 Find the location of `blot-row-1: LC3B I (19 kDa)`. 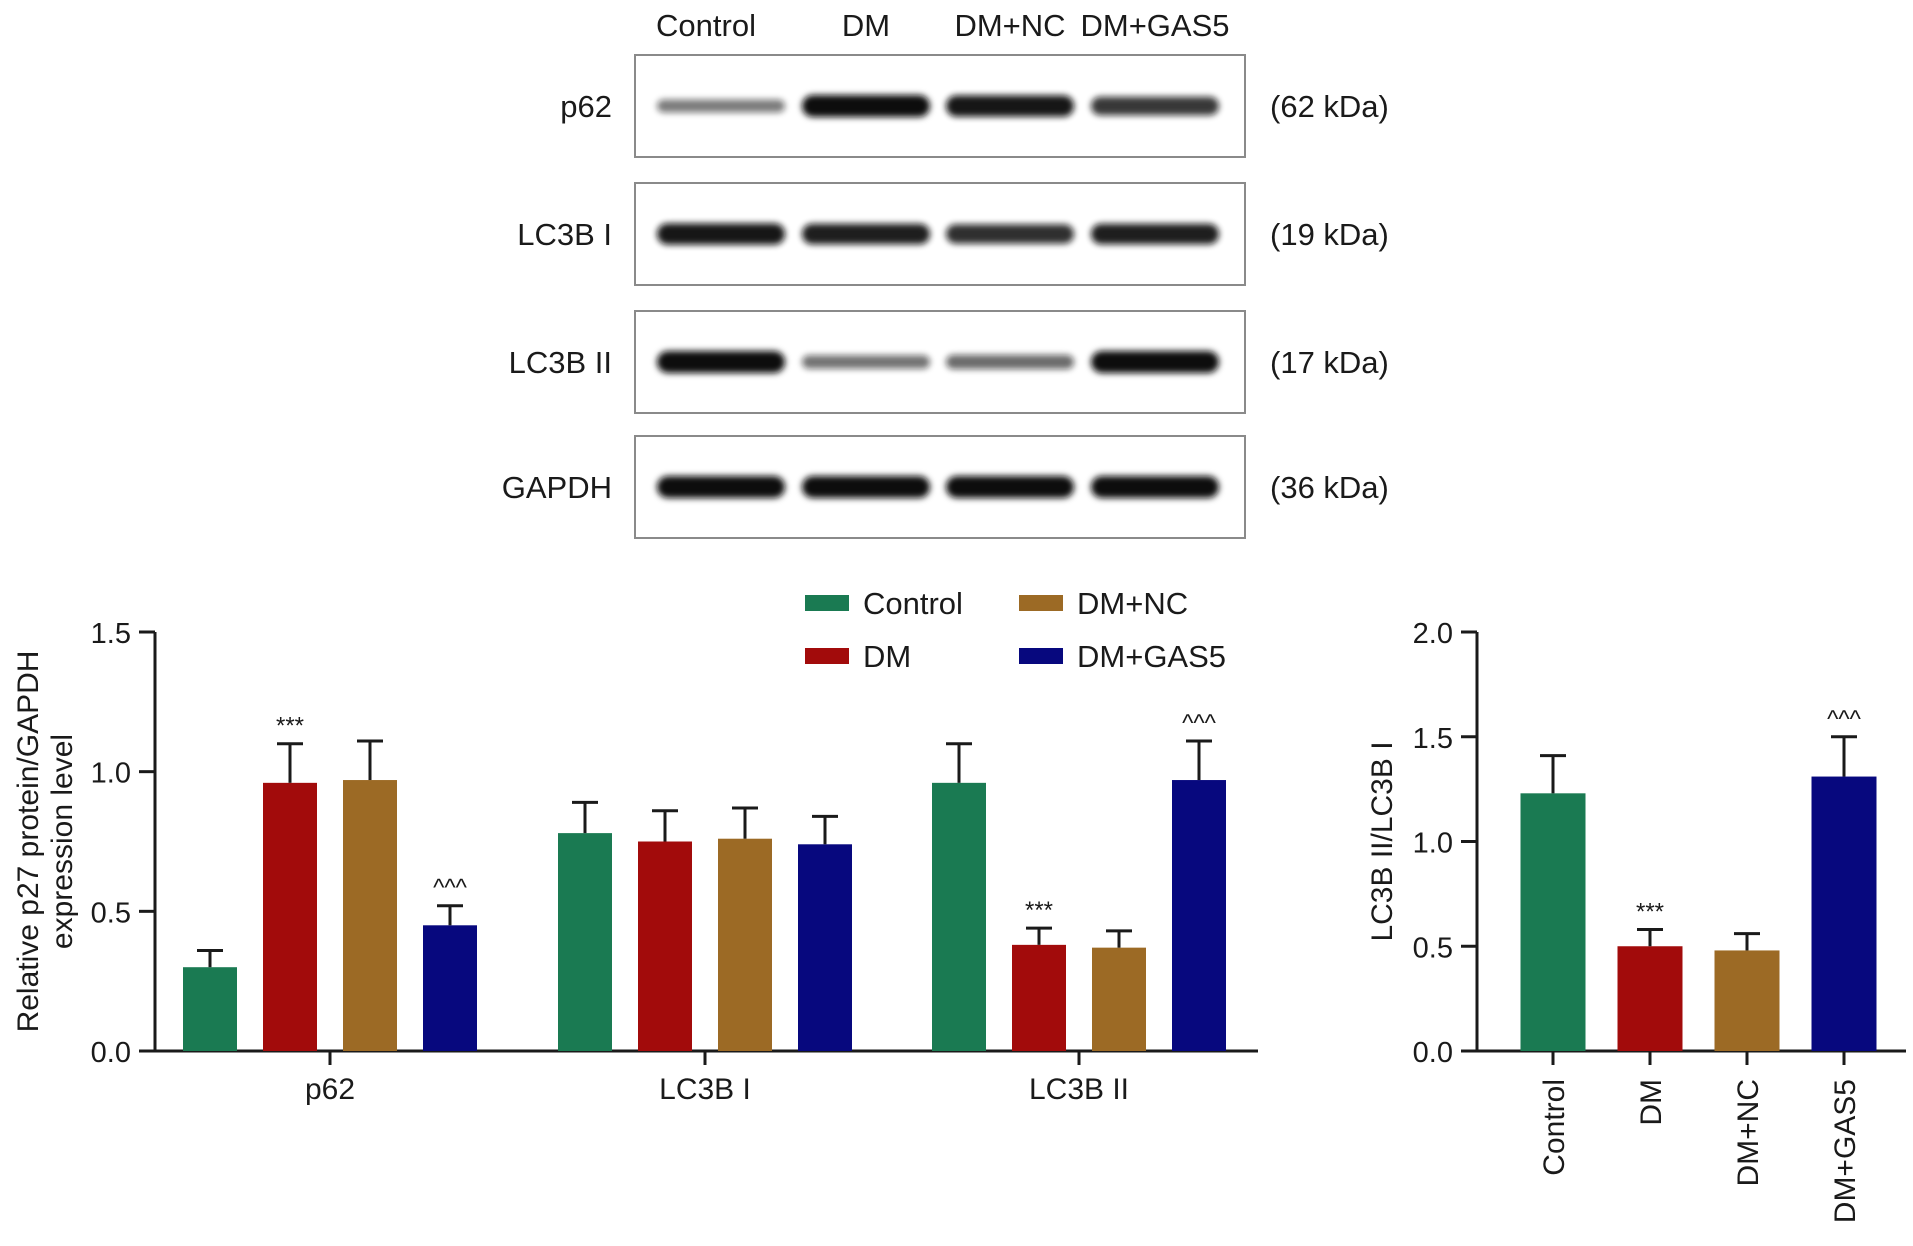

blot-row-1: LC3B I (19 kDa) is located at coordinates (953, 234).